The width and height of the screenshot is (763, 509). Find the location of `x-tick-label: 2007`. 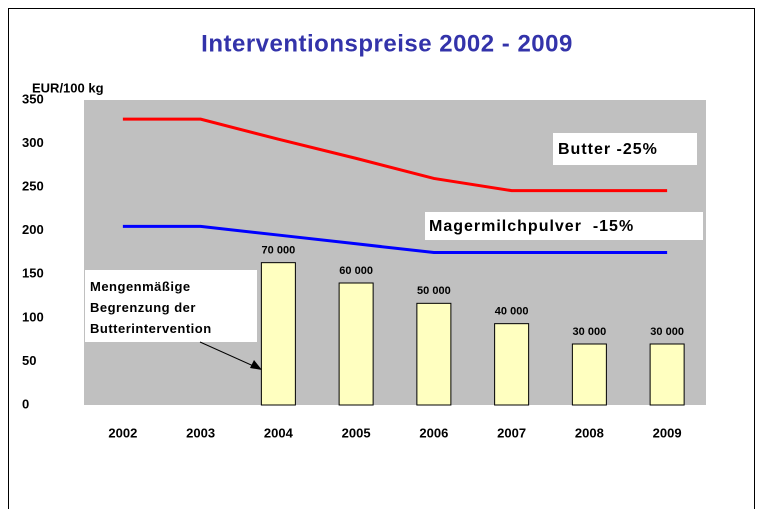

x-tick-label: 2007 is located at coordinates (511, 432).